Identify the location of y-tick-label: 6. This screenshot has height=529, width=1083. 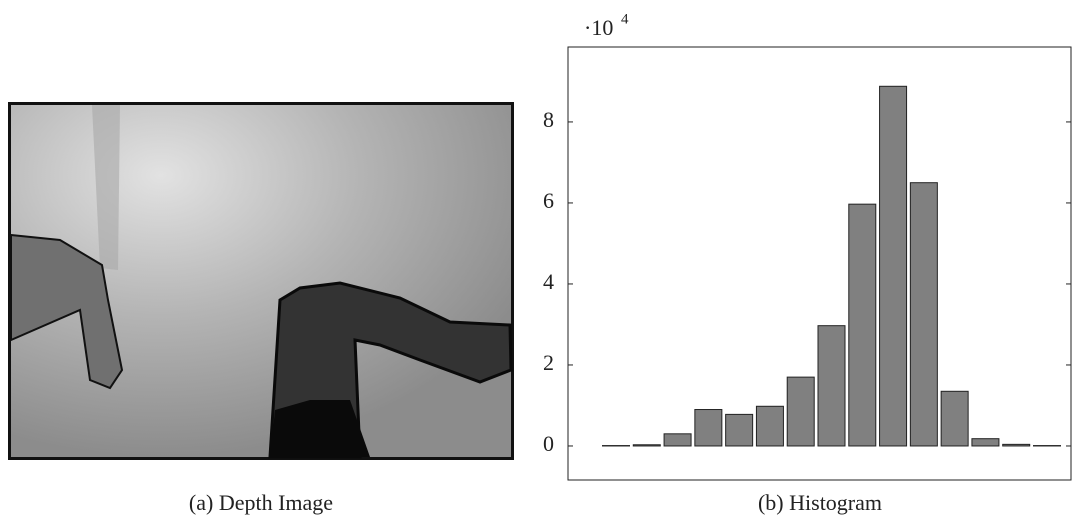
(548, 200).